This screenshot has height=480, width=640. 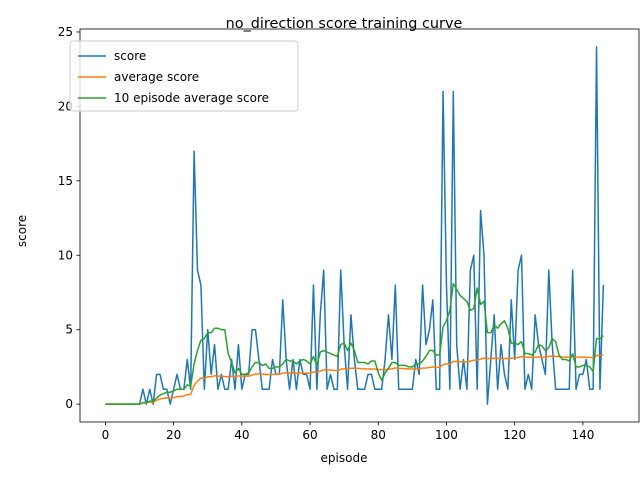 I want to click on y-tick-label: 15, so click(x=65, y=181).